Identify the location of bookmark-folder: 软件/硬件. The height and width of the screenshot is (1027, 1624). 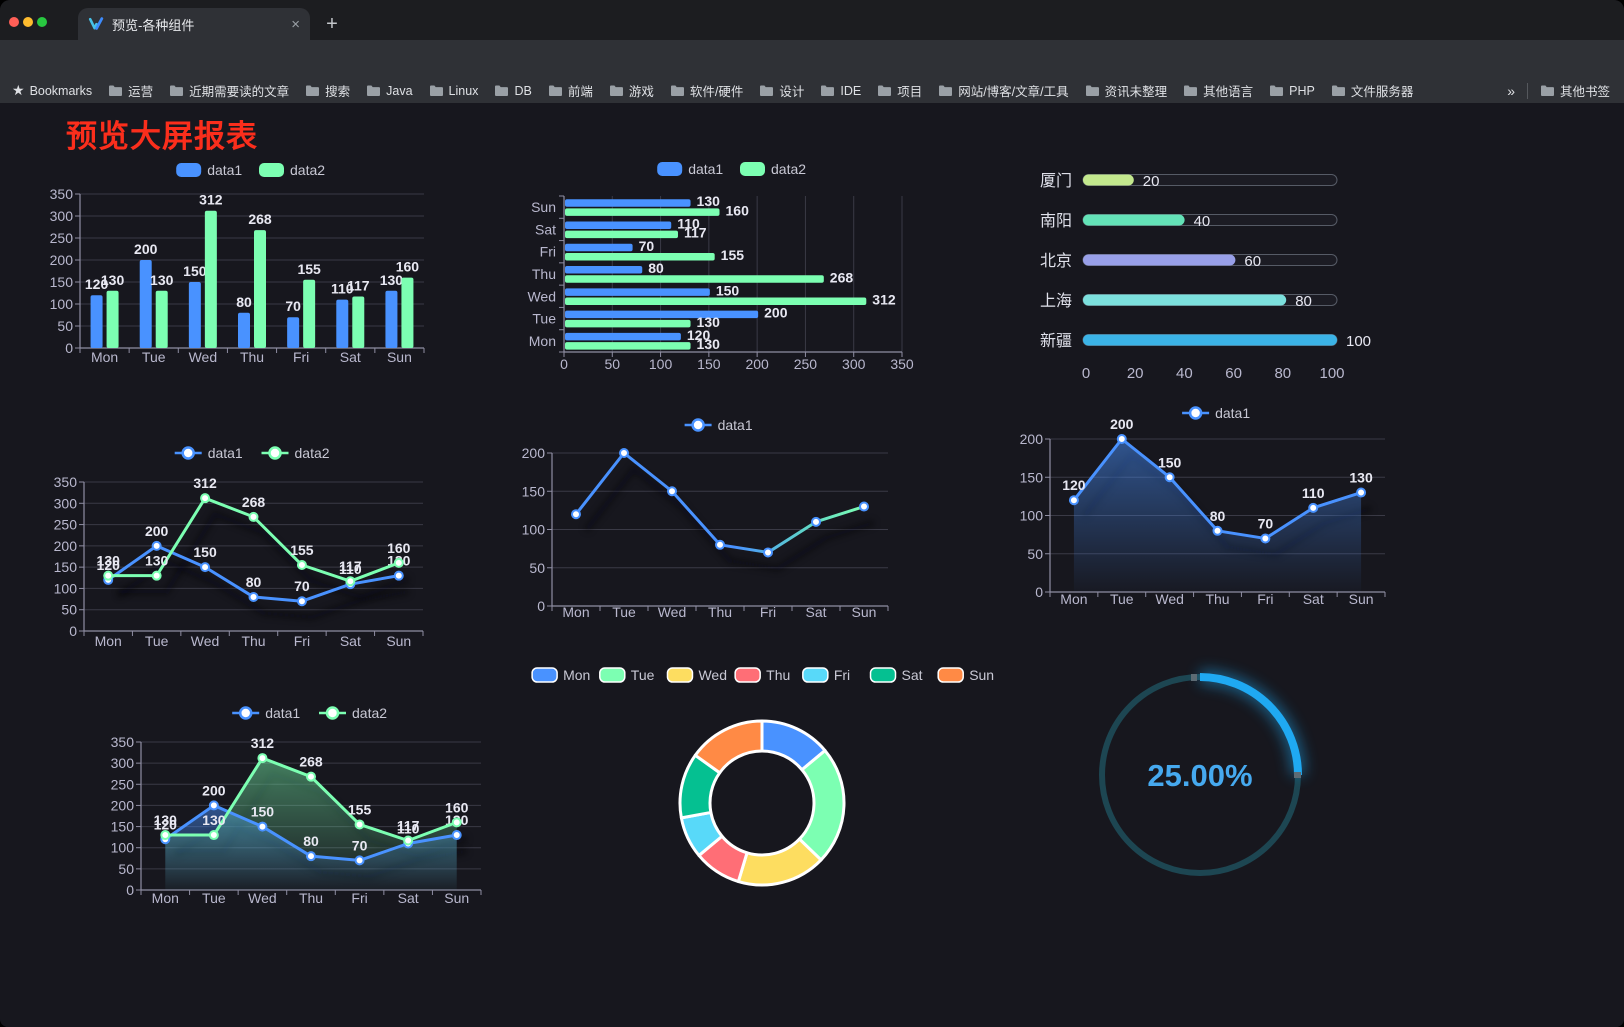
(706, 90).